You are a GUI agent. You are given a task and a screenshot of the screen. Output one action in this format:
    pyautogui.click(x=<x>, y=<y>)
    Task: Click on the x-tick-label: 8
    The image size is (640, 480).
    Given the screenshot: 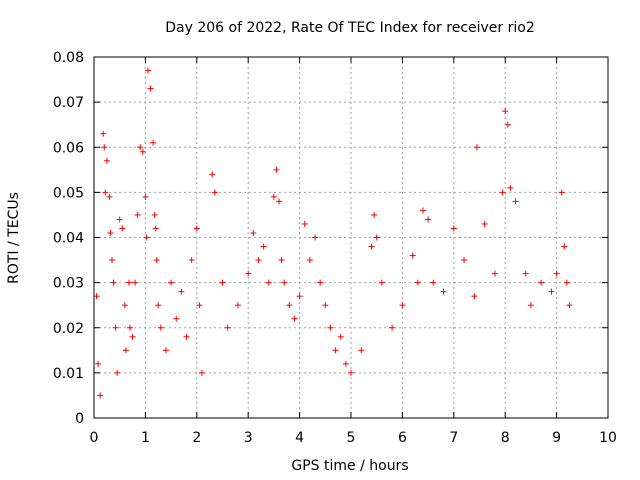 What is the action you would take?
    pyautogui.click(x=505, y=438)
    